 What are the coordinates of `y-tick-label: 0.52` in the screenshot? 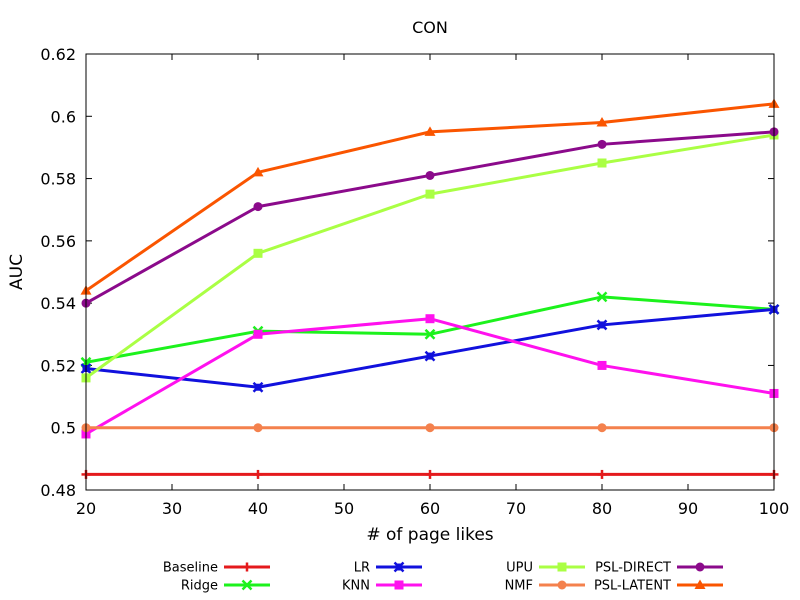 It's located at (58, 365).